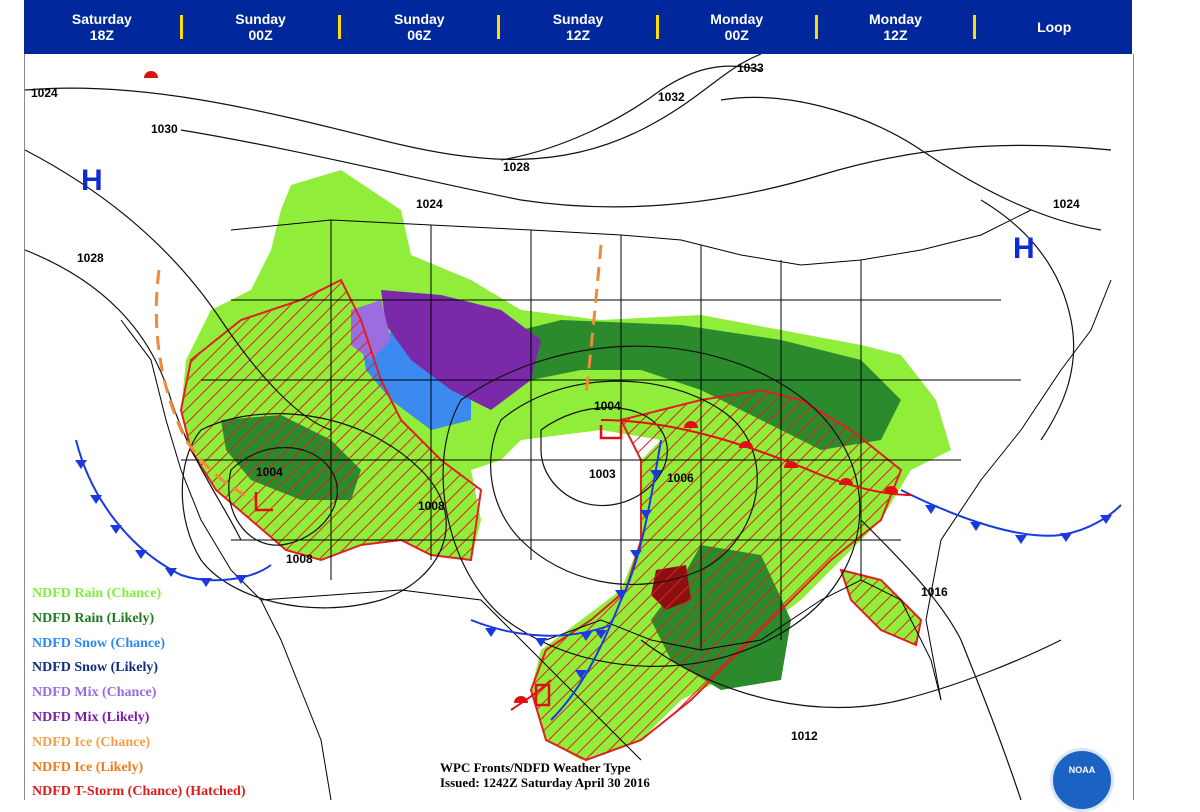 The image size is (1200, 812). What do you see at coordinates (101, 35) in the screenshot?
I see `nav-tab-time: 18Z` at bounding box center [101, 35].